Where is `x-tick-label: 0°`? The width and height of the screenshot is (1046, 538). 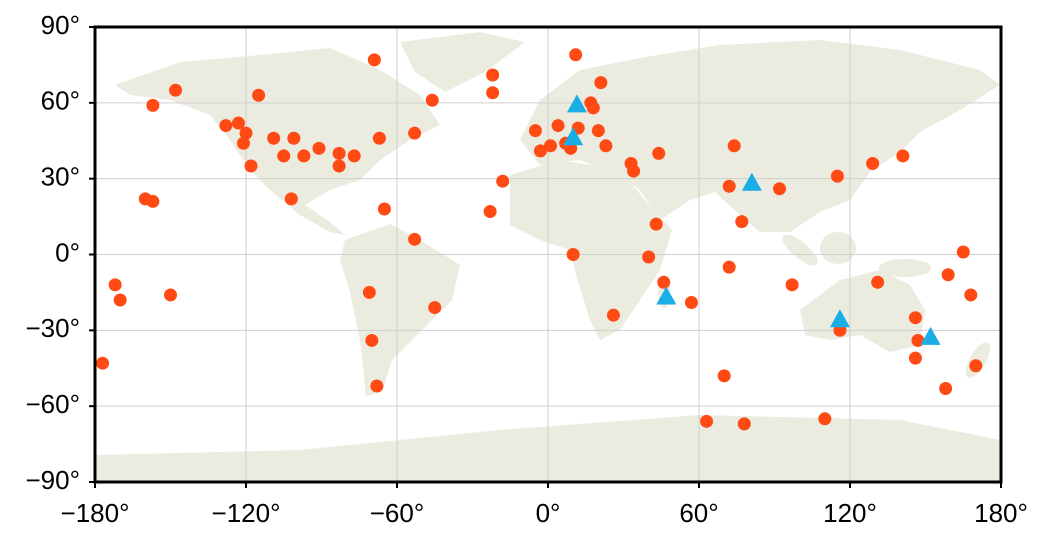 x-tick-label: 0° is located at coordinates (548, 513).